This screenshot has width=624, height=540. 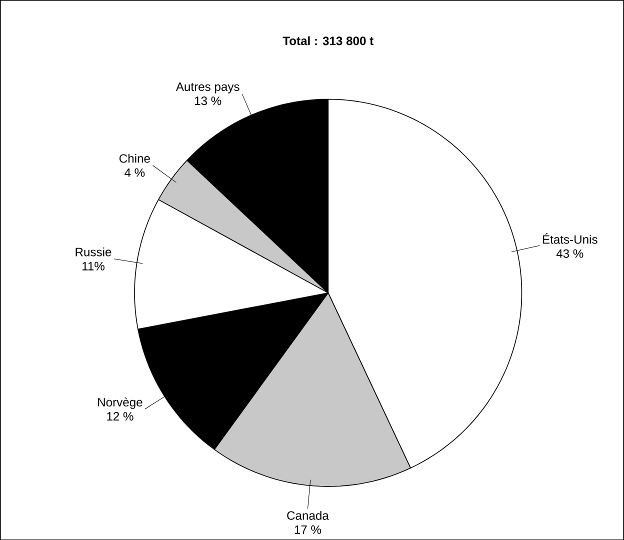 What do you see at coordinates (120, 403) in the screenshot?
I see `slice-label: Norvège` at bounding box center [120, 403].